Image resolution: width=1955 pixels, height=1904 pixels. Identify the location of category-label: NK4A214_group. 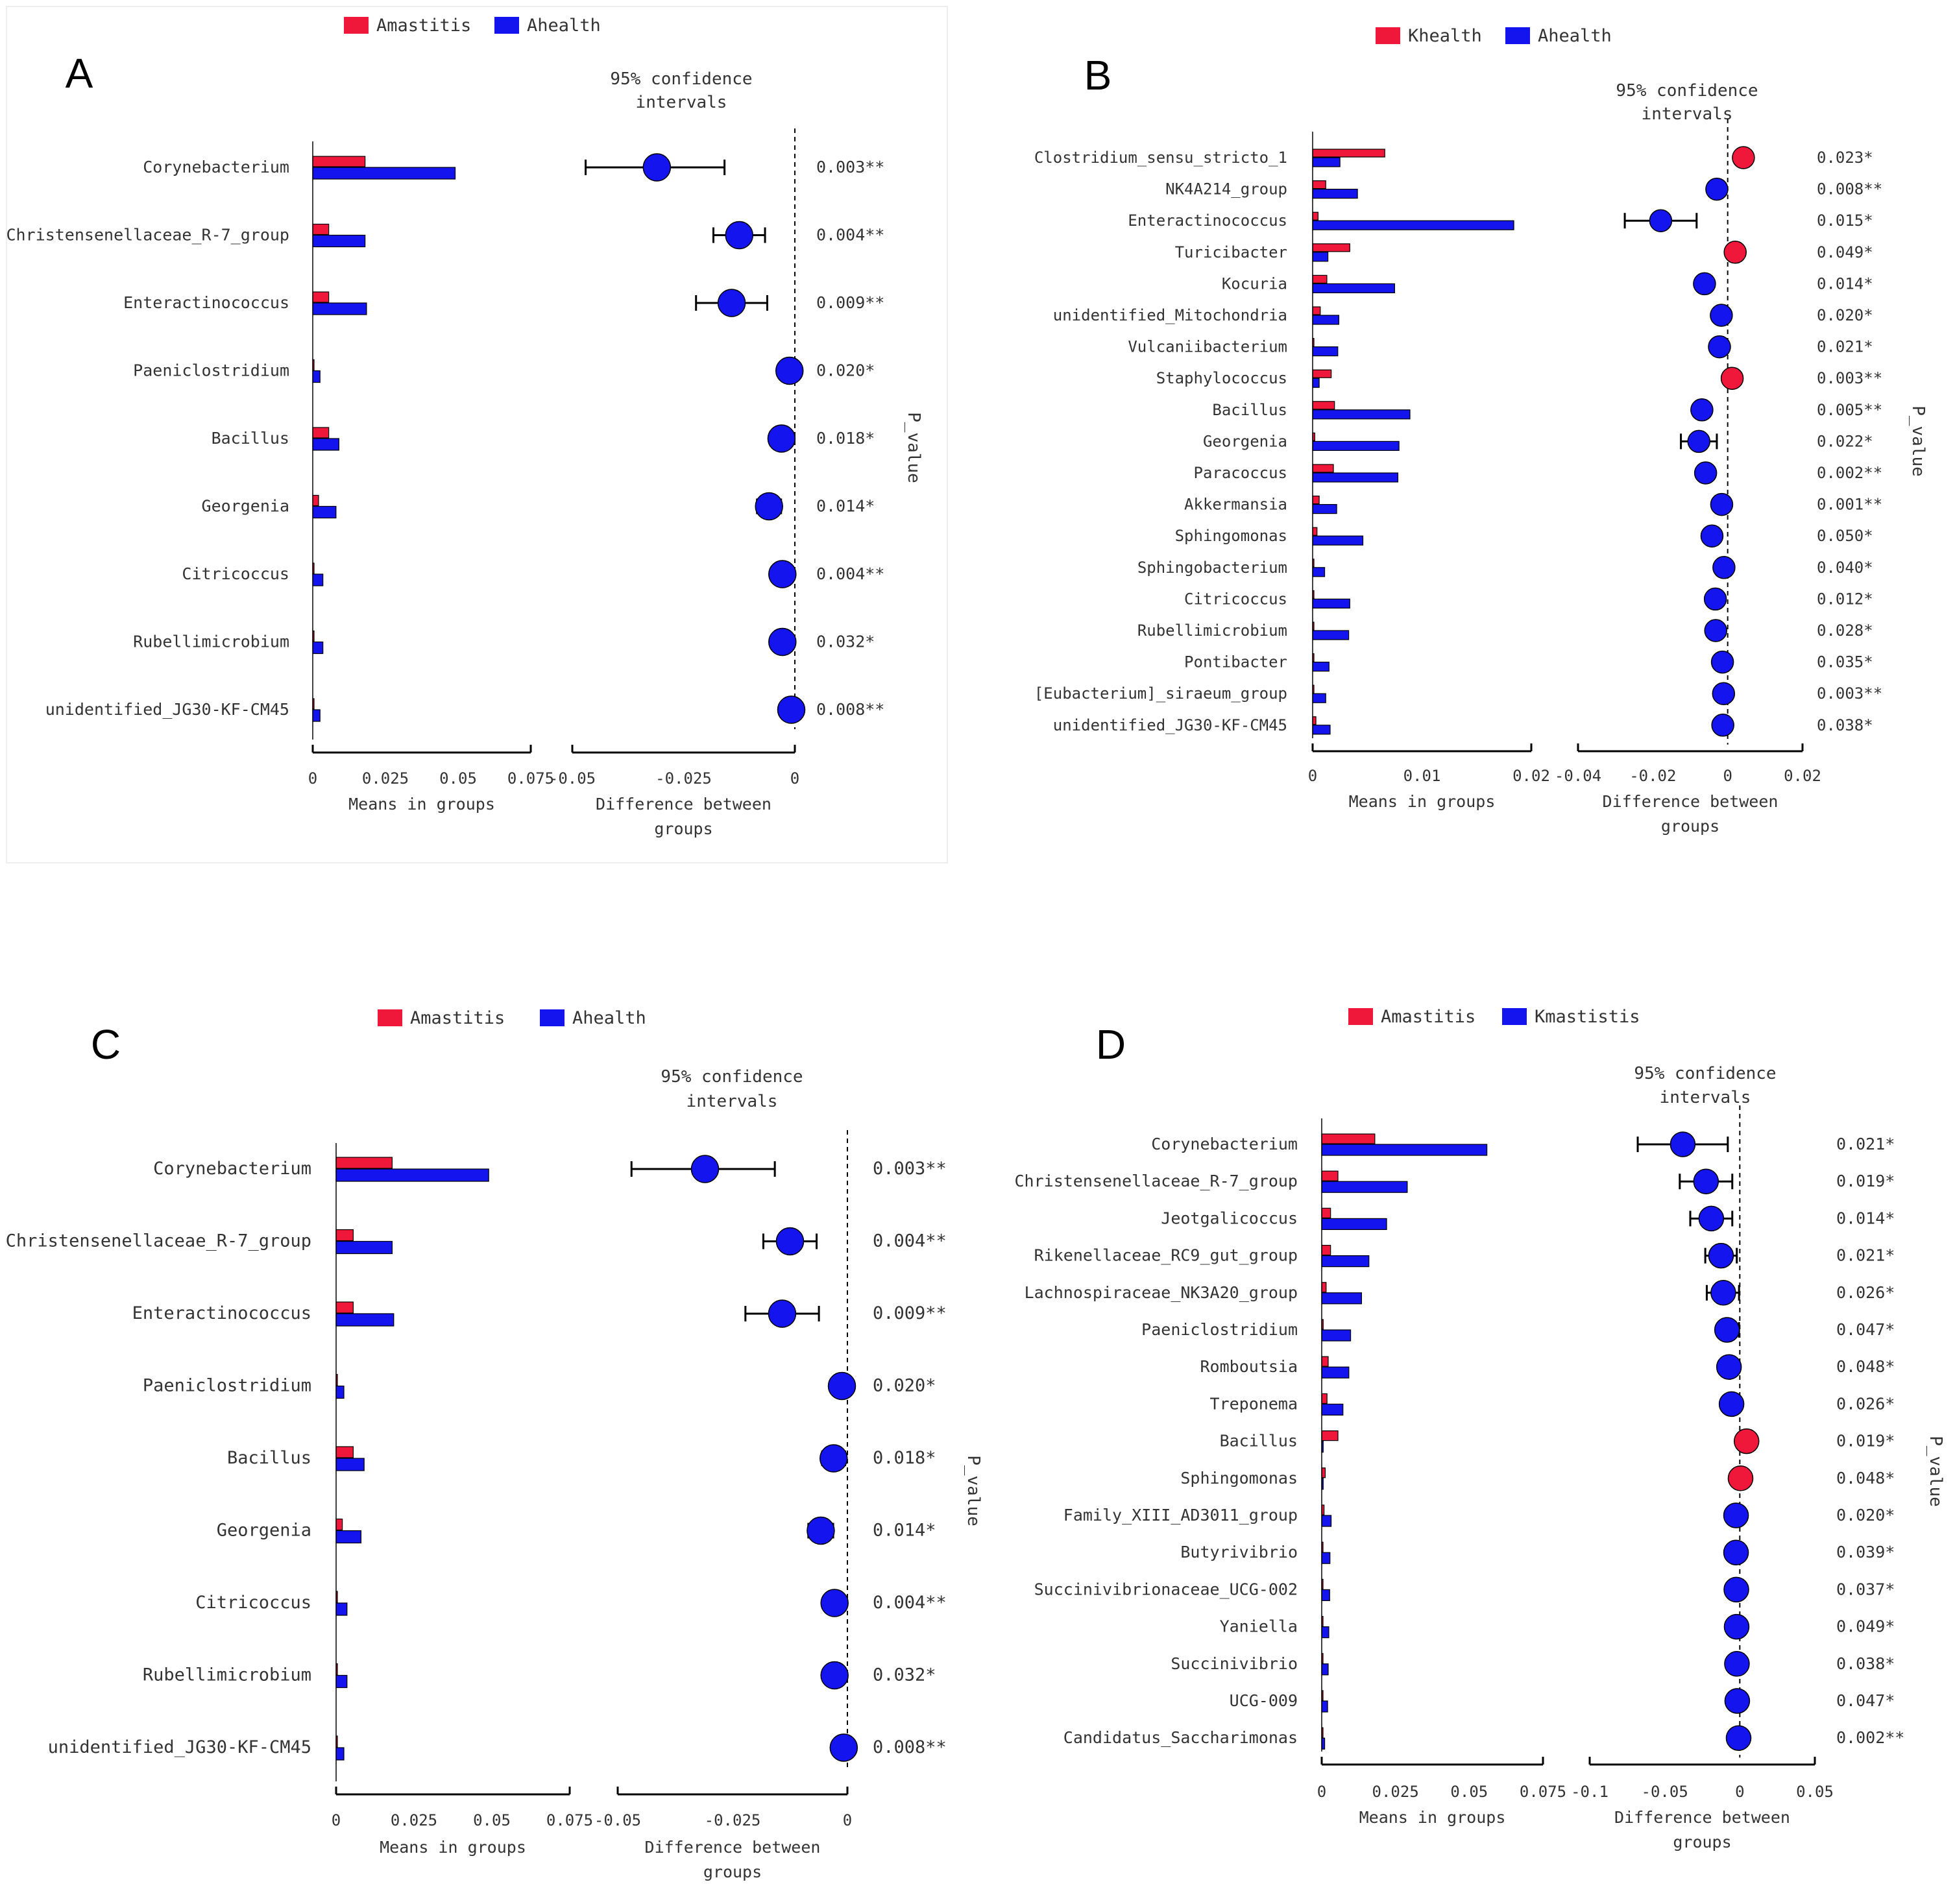
(1226, 189).